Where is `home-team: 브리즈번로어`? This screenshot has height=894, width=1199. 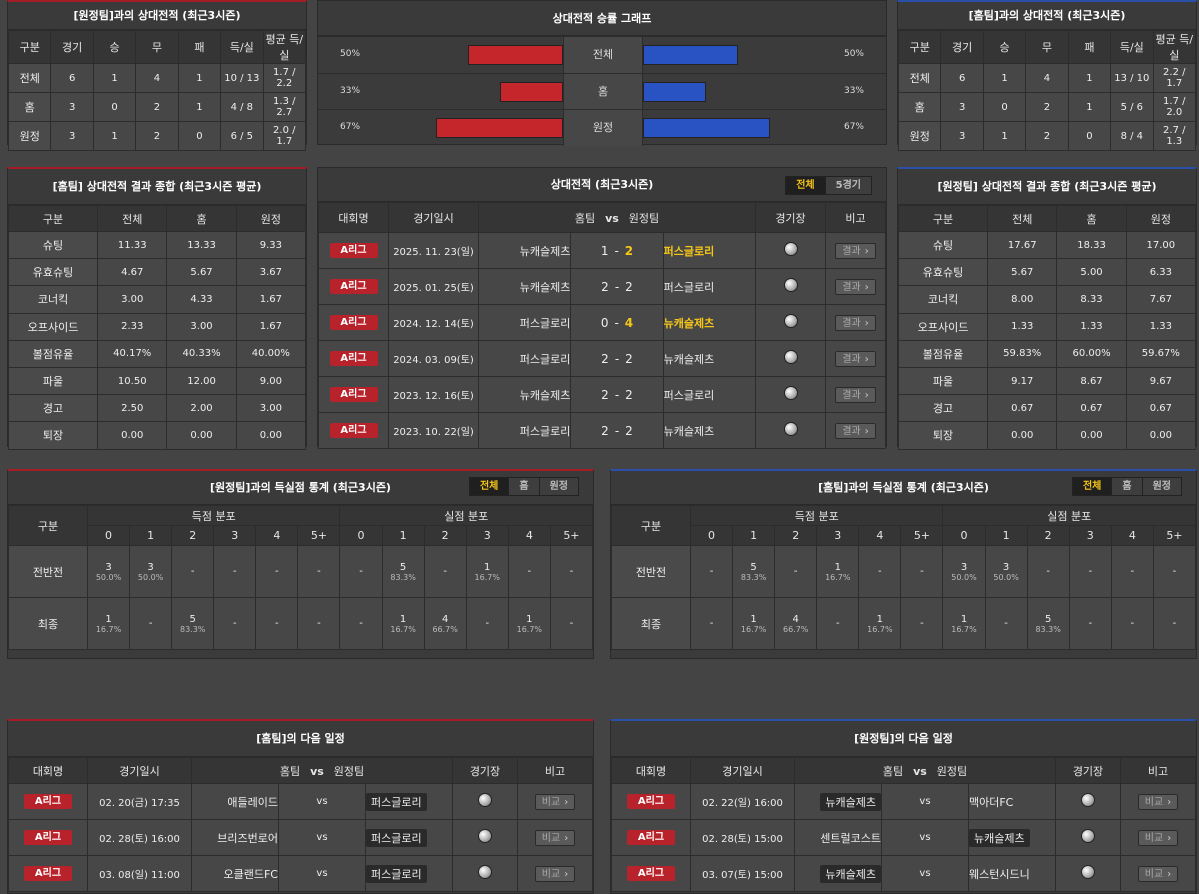
home-team: 브리즈번로어 is located at coordinates (247, 838).